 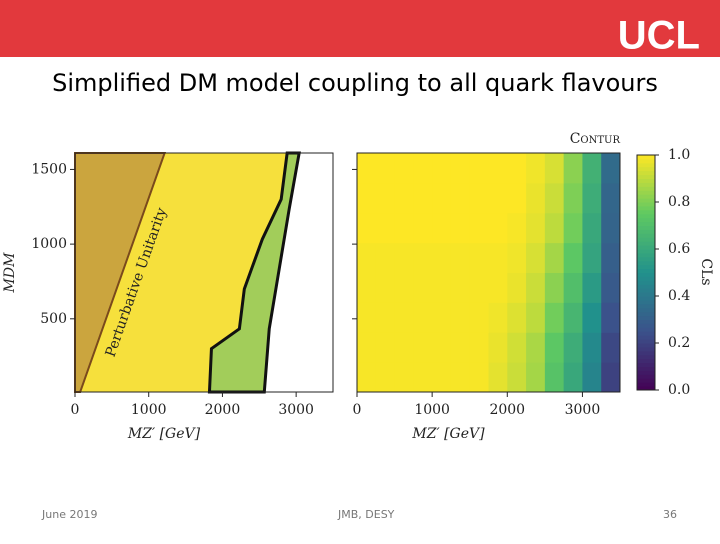 I want to click on footer-page: 36, so click(x=670, y=514).